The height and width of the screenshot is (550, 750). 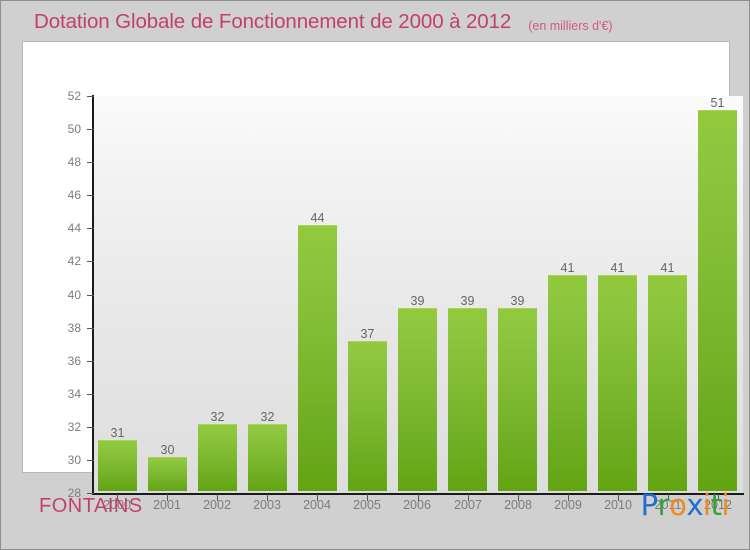 I want to click on y-axis-label: 40, so click(x=74, y=294).